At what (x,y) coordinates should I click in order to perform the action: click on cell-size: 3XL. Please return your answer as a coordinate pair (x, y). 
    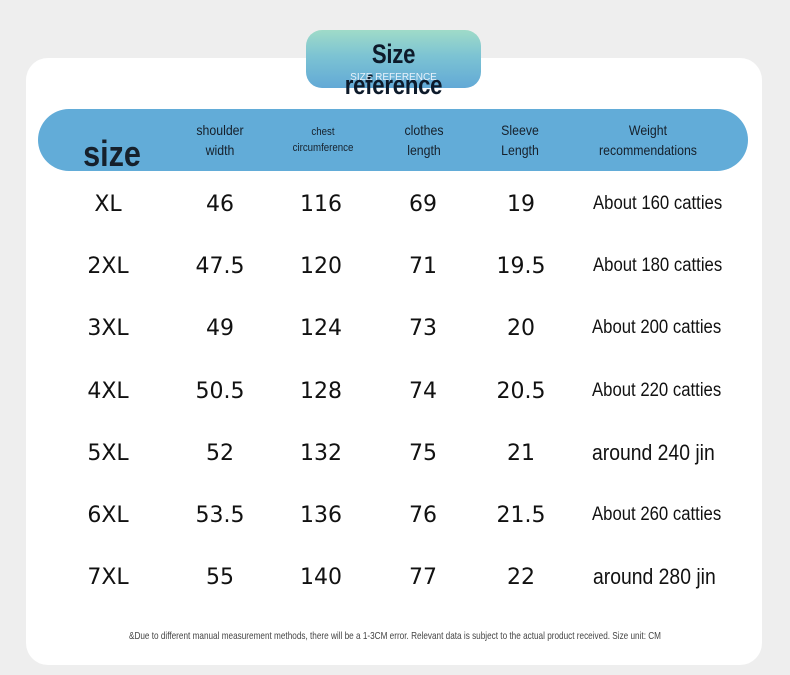
    Looking at the image, I should click on (108, 328).